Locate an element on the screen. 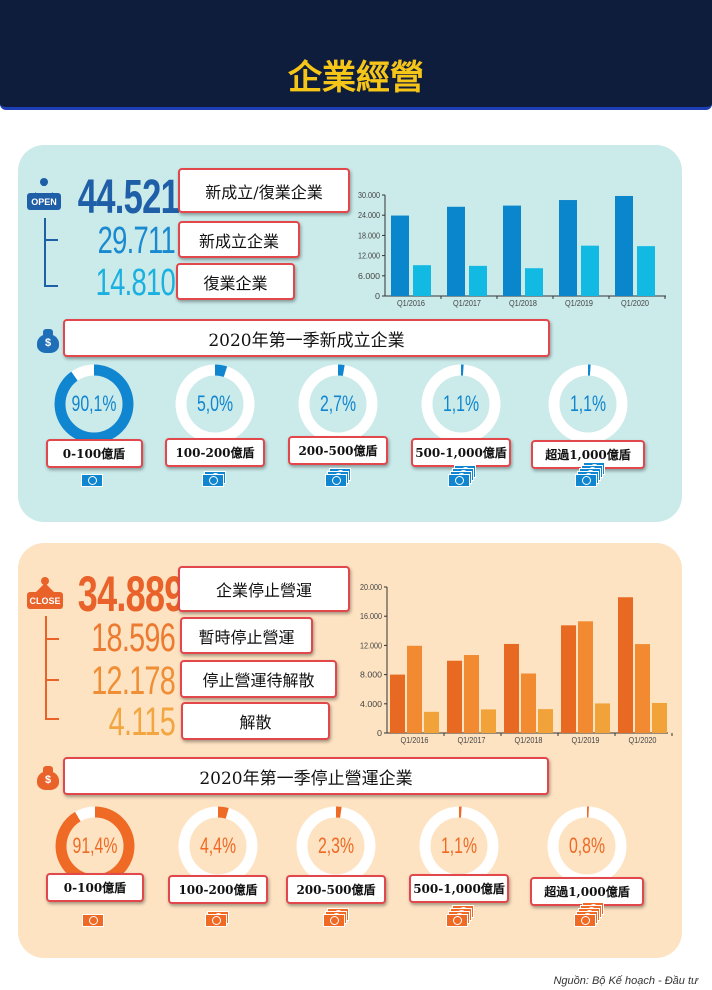 Image resolution: width=712 pixels, height=990 pixels. capital-range-label: 500-1,000億盾 is located at coordinates (459, 888).